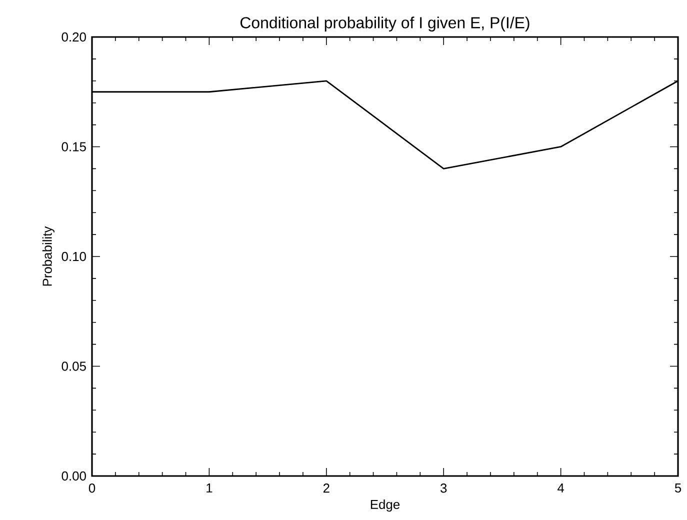  What do you see at coordinates (326, 488) in the screenshot?
I see `x-tick-label: 2` at bounding box center [326, 488].